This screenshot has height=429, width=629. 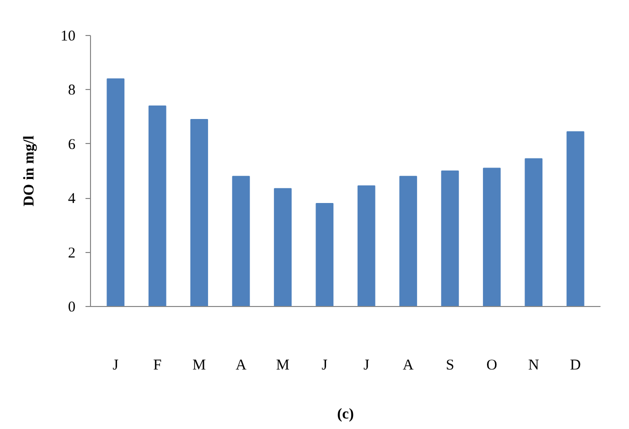 What do you see at coordinates (72, 308) in the screenshot?
I see `y-tick-label: 0` at bounding box center [72, 308].